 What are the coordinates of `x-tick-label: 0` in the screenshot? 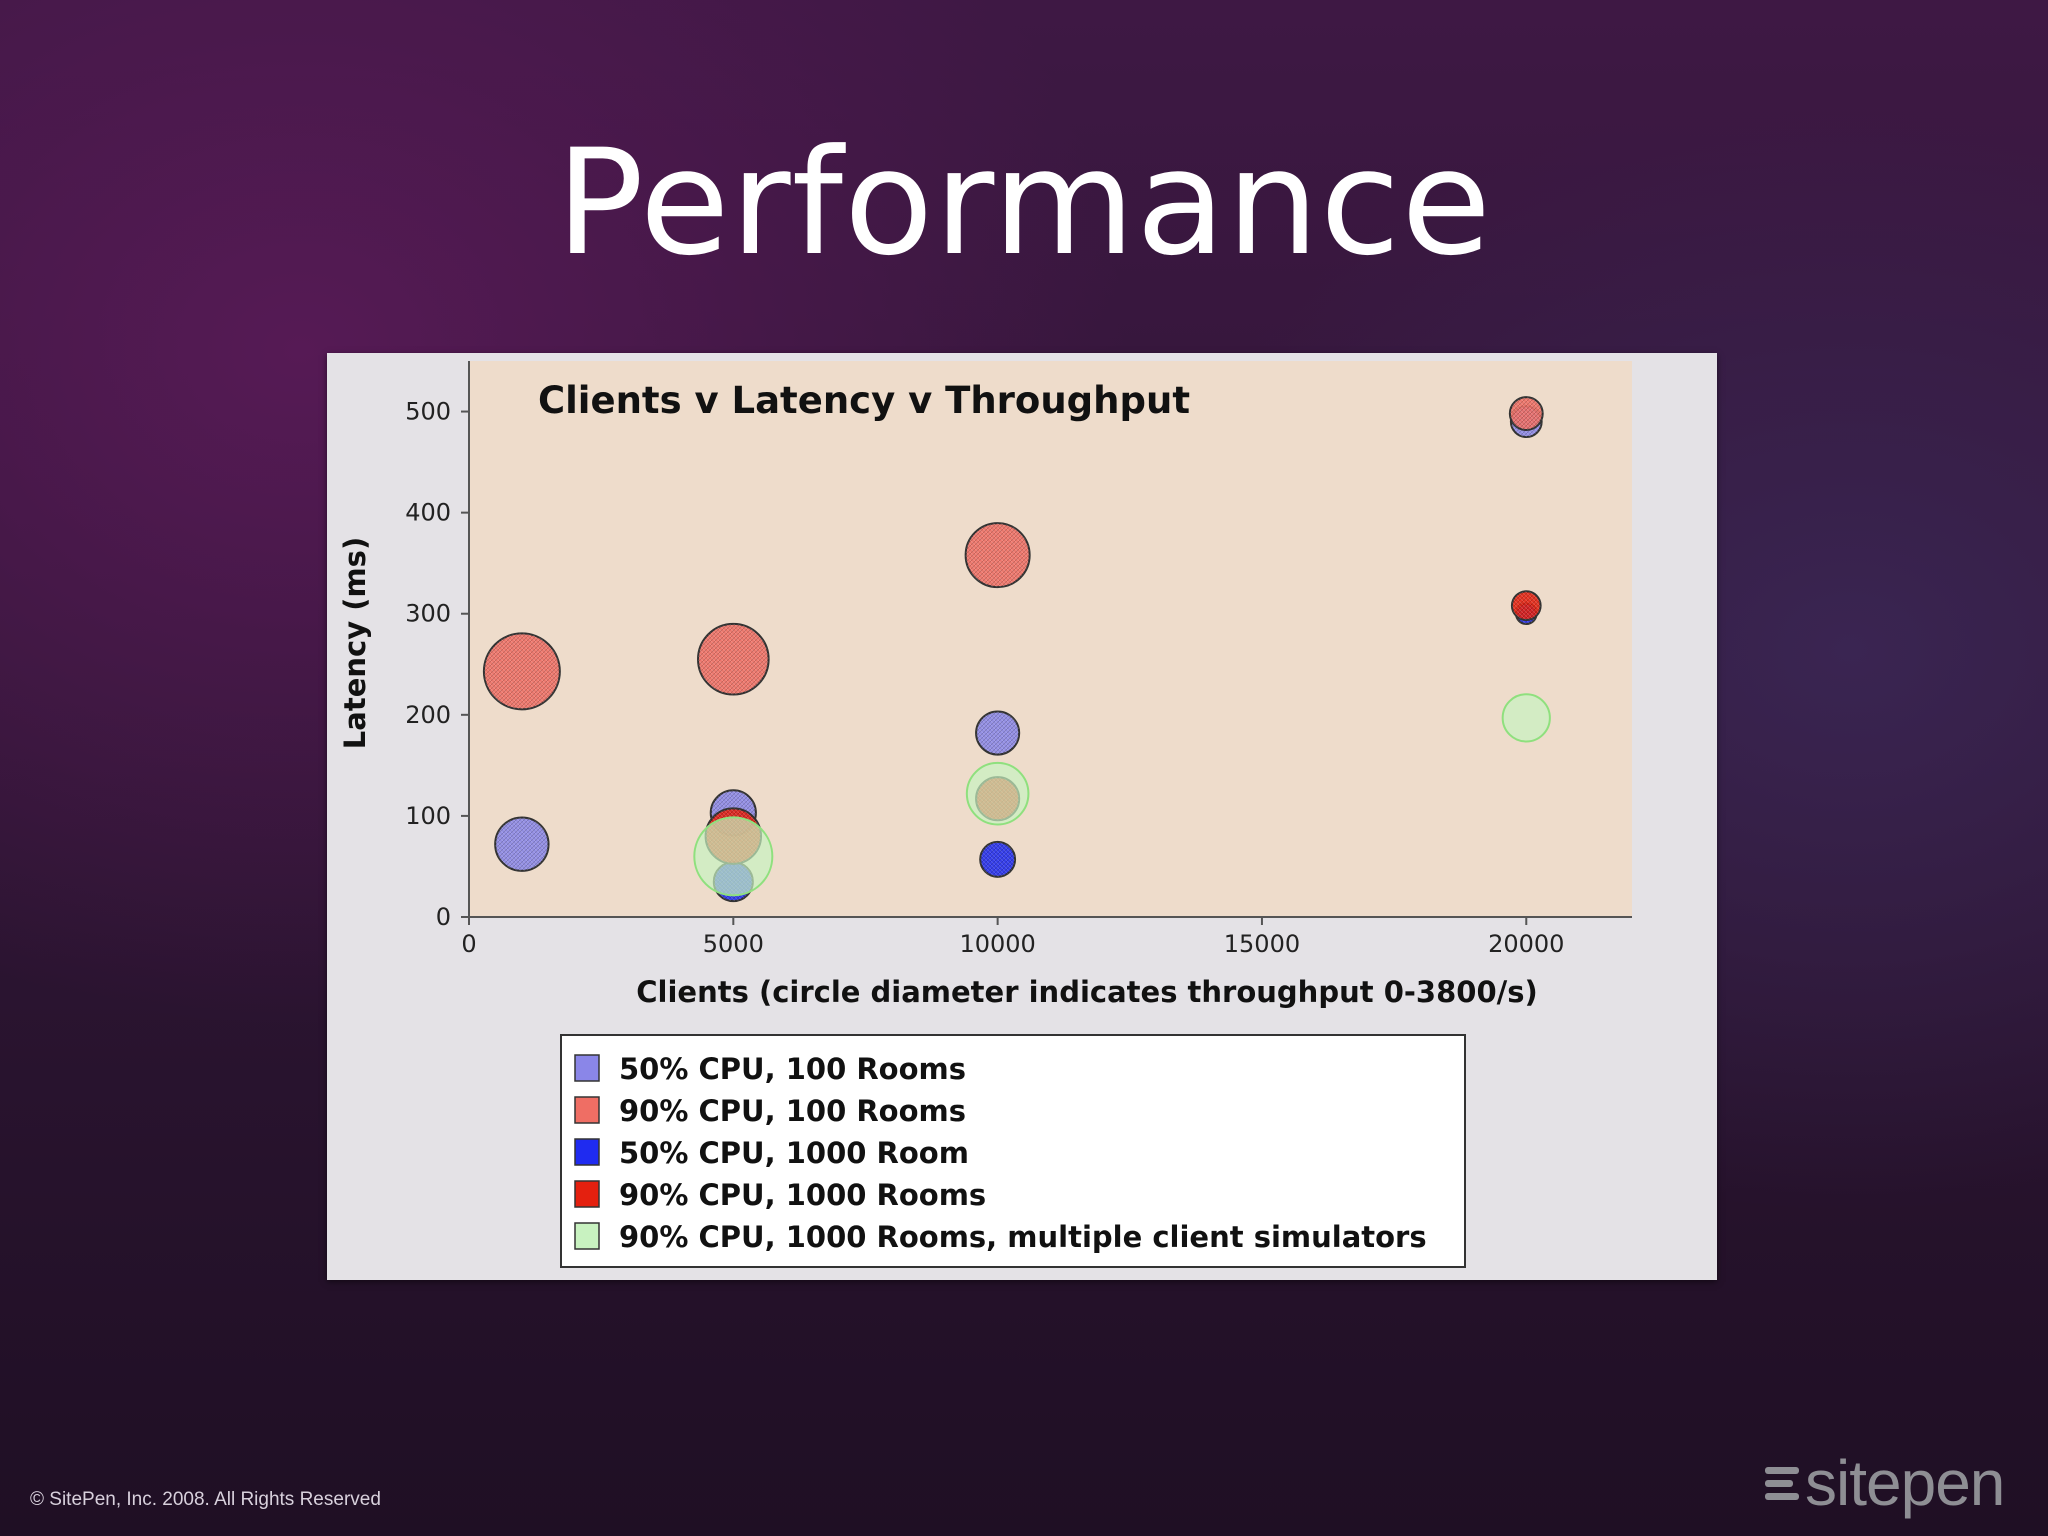 It's located at (468, 944).